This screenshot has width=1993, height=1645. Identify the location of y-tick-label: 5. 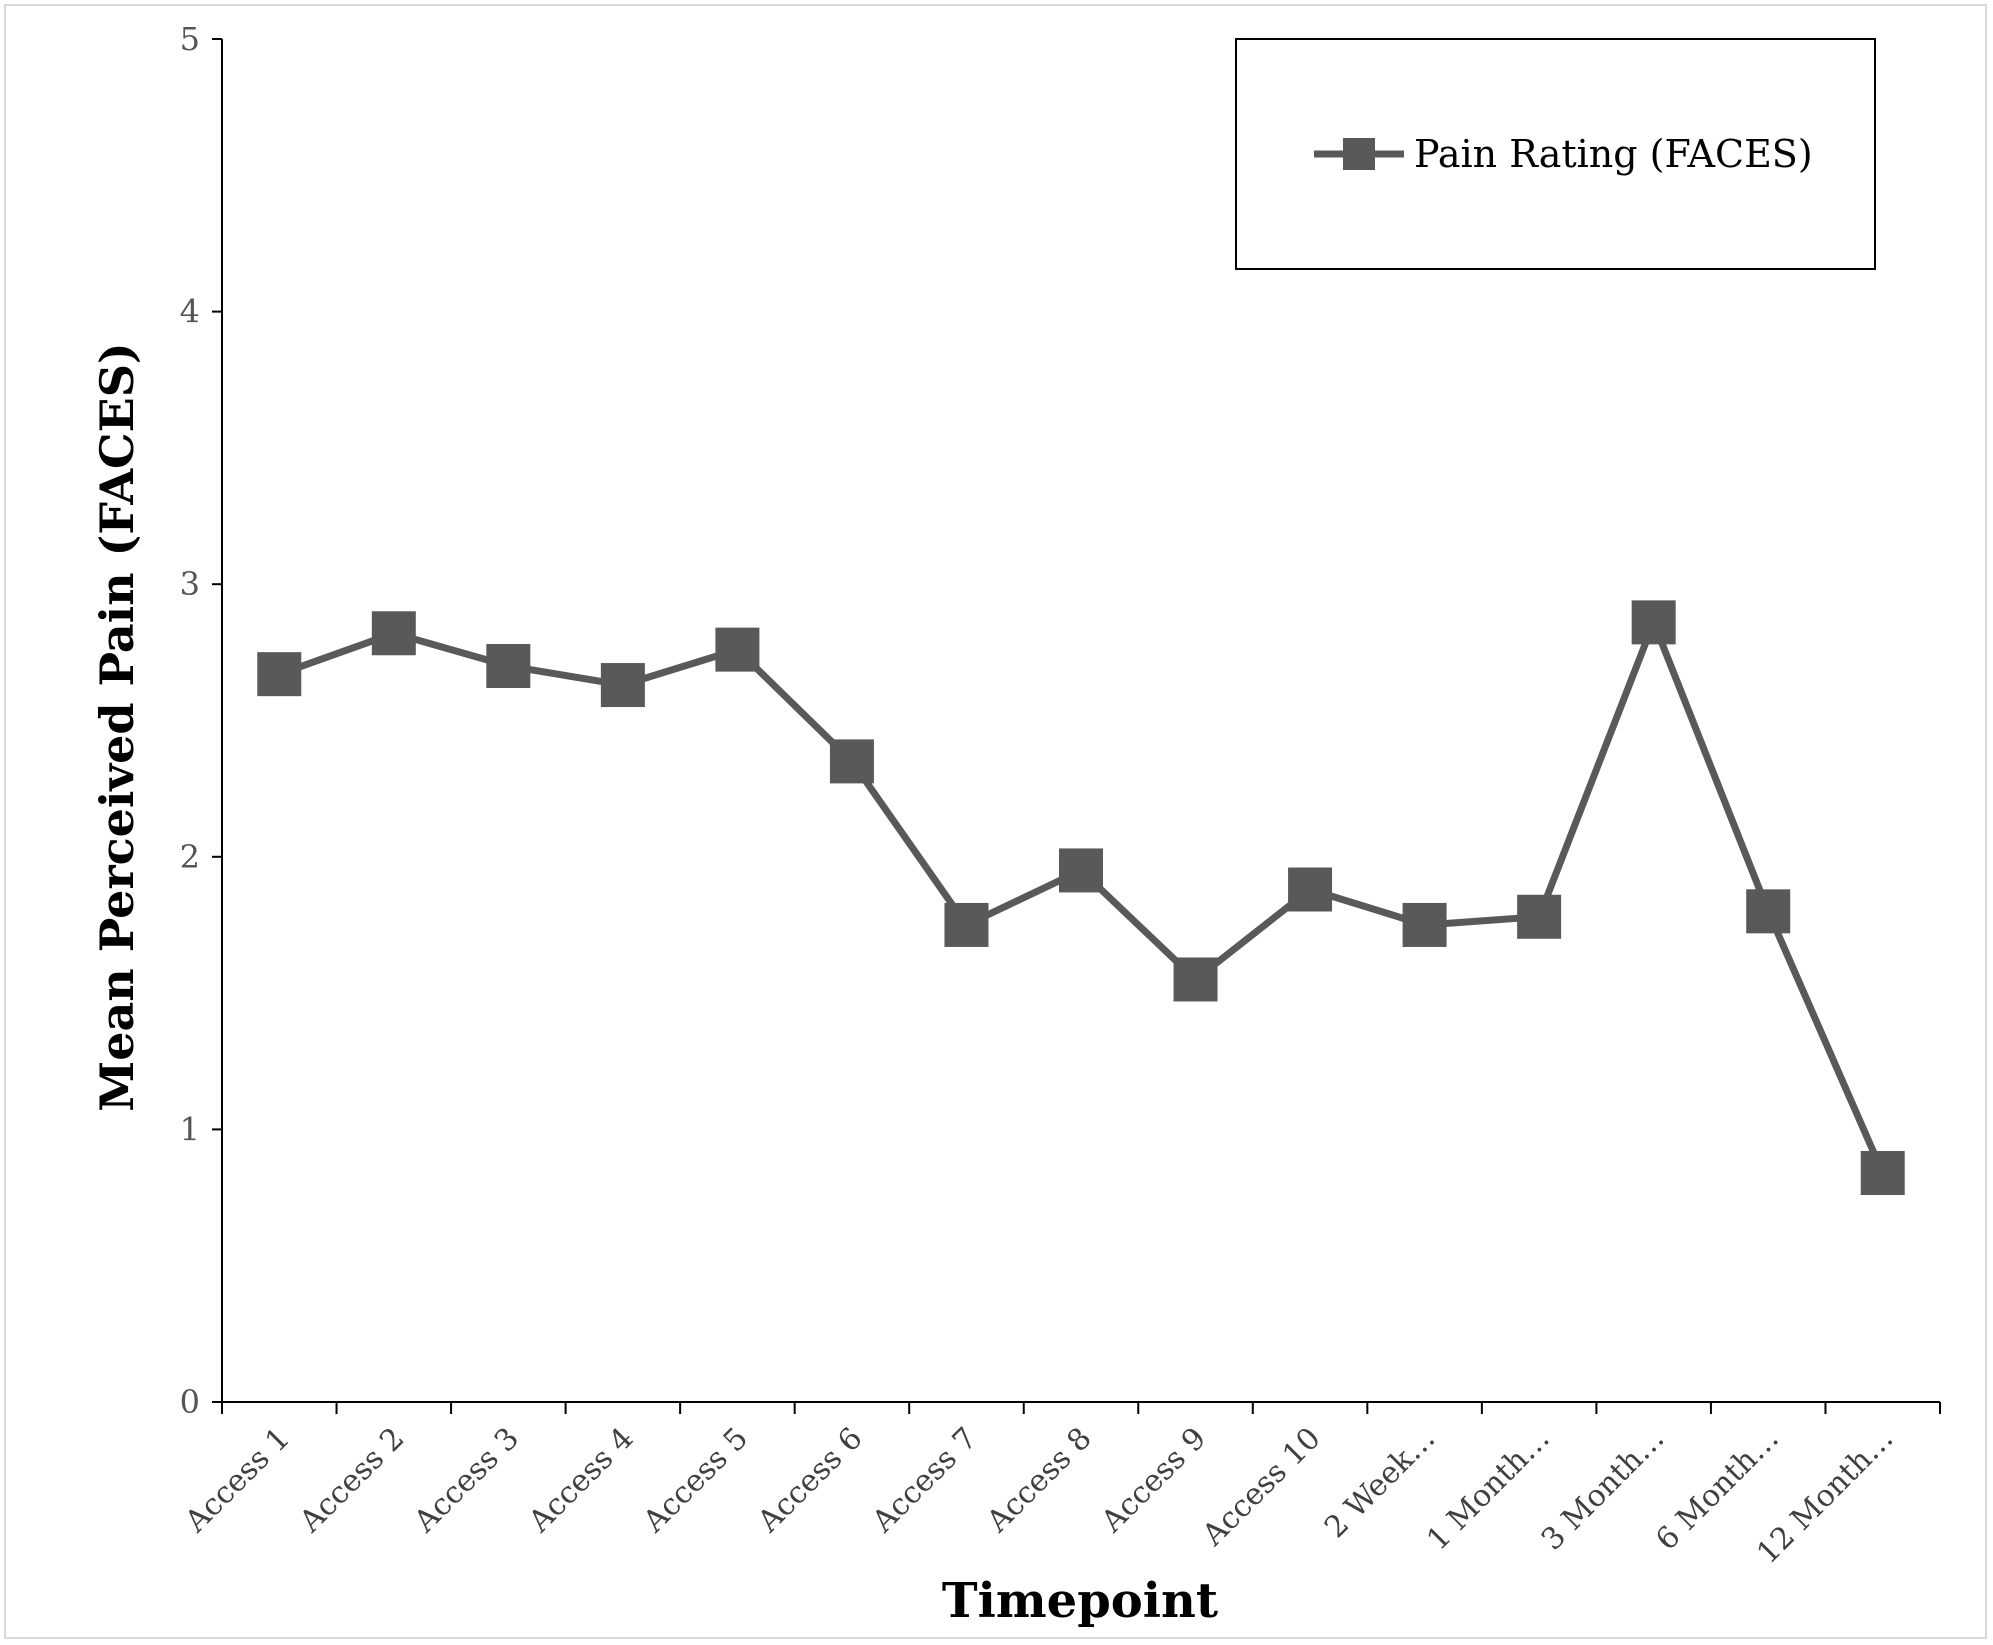
(190, 39).